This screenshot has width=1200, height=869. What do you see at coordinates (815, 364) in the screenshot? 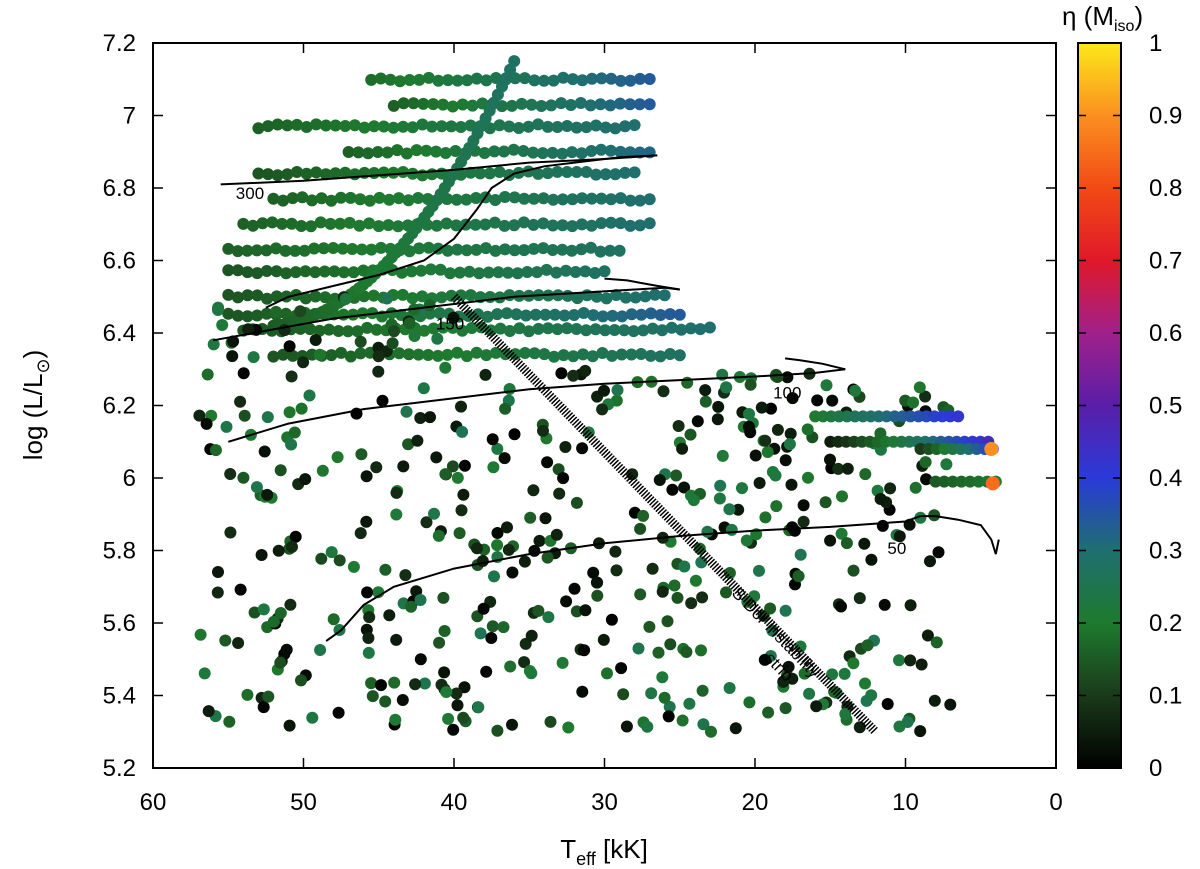
I see `track-100-hook` at bounding box center [815, 364].